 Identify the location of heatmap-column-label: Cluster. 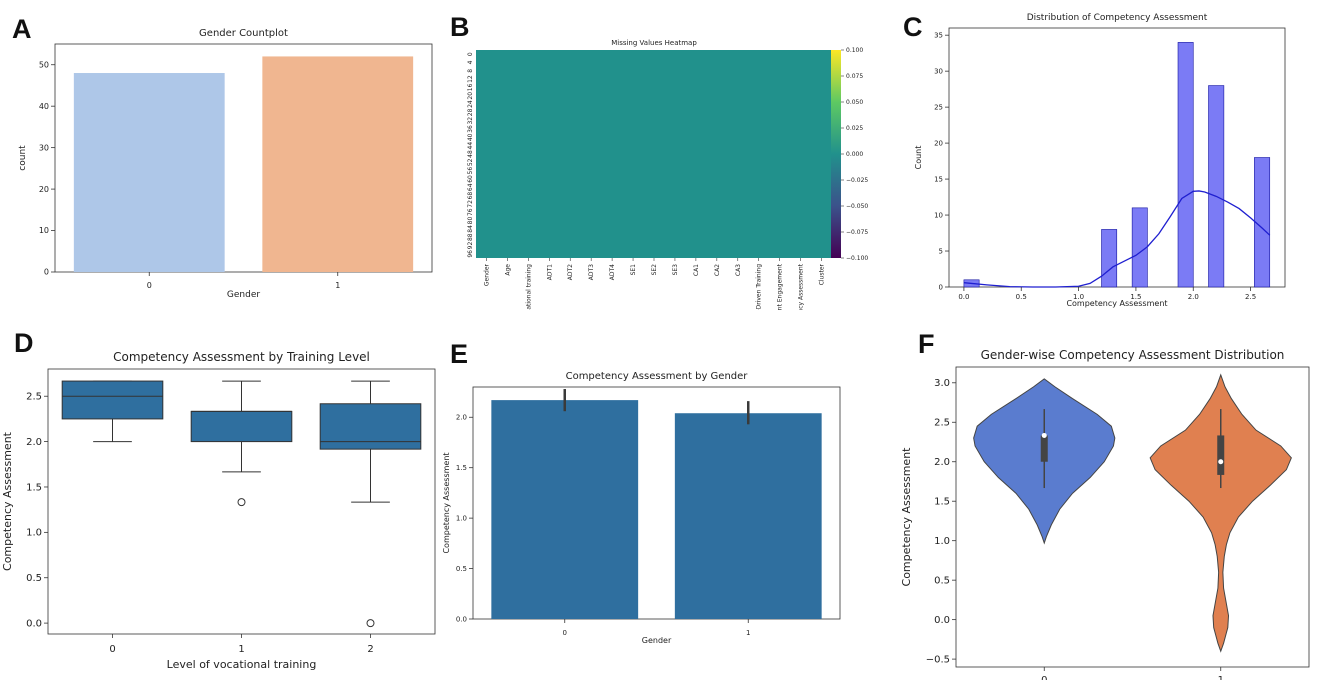
(822, 274).